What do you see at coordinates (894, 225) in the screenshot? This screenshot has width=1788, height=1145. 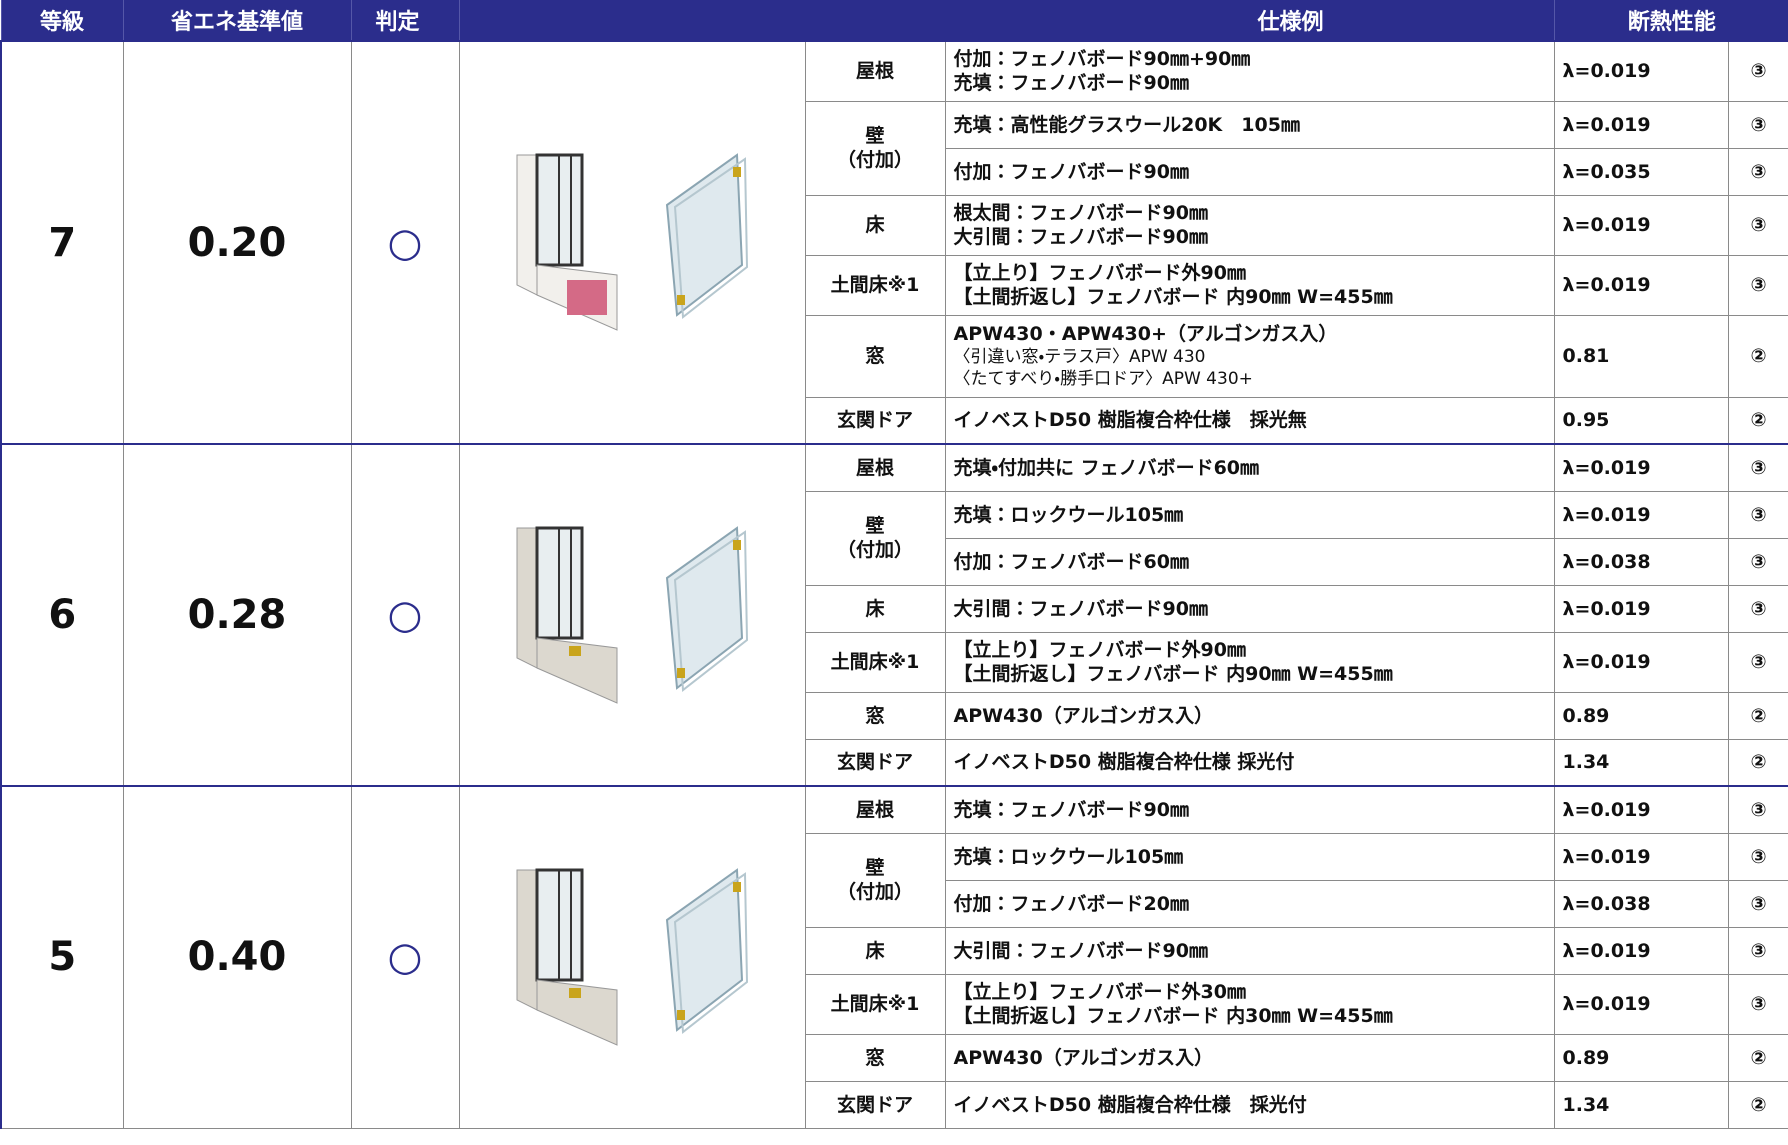 I see `spec-row: 床根太間：フェノバボード90㎜ 大引間：フェノバボード90㎜ λ=0.019 ③` at bounding box center [894, 225].